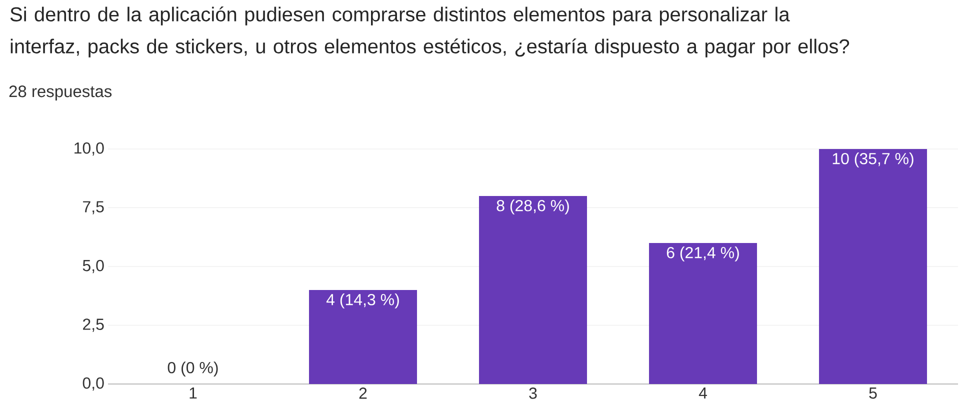  What do you see at coordinates (193, 369) in the screenshot?
I see `data-label: 0 (0 %)` at bounding box center [193, 369].